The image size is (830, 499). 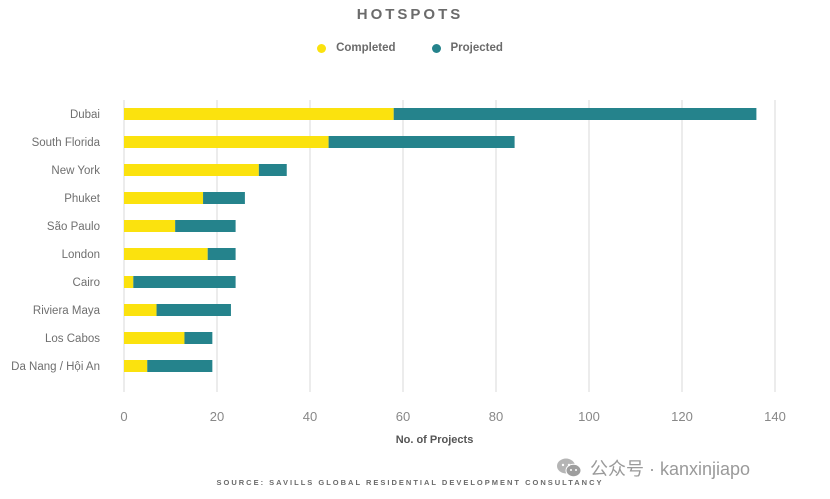 I want to click on wechat-icon, so click(x=569, y=468).